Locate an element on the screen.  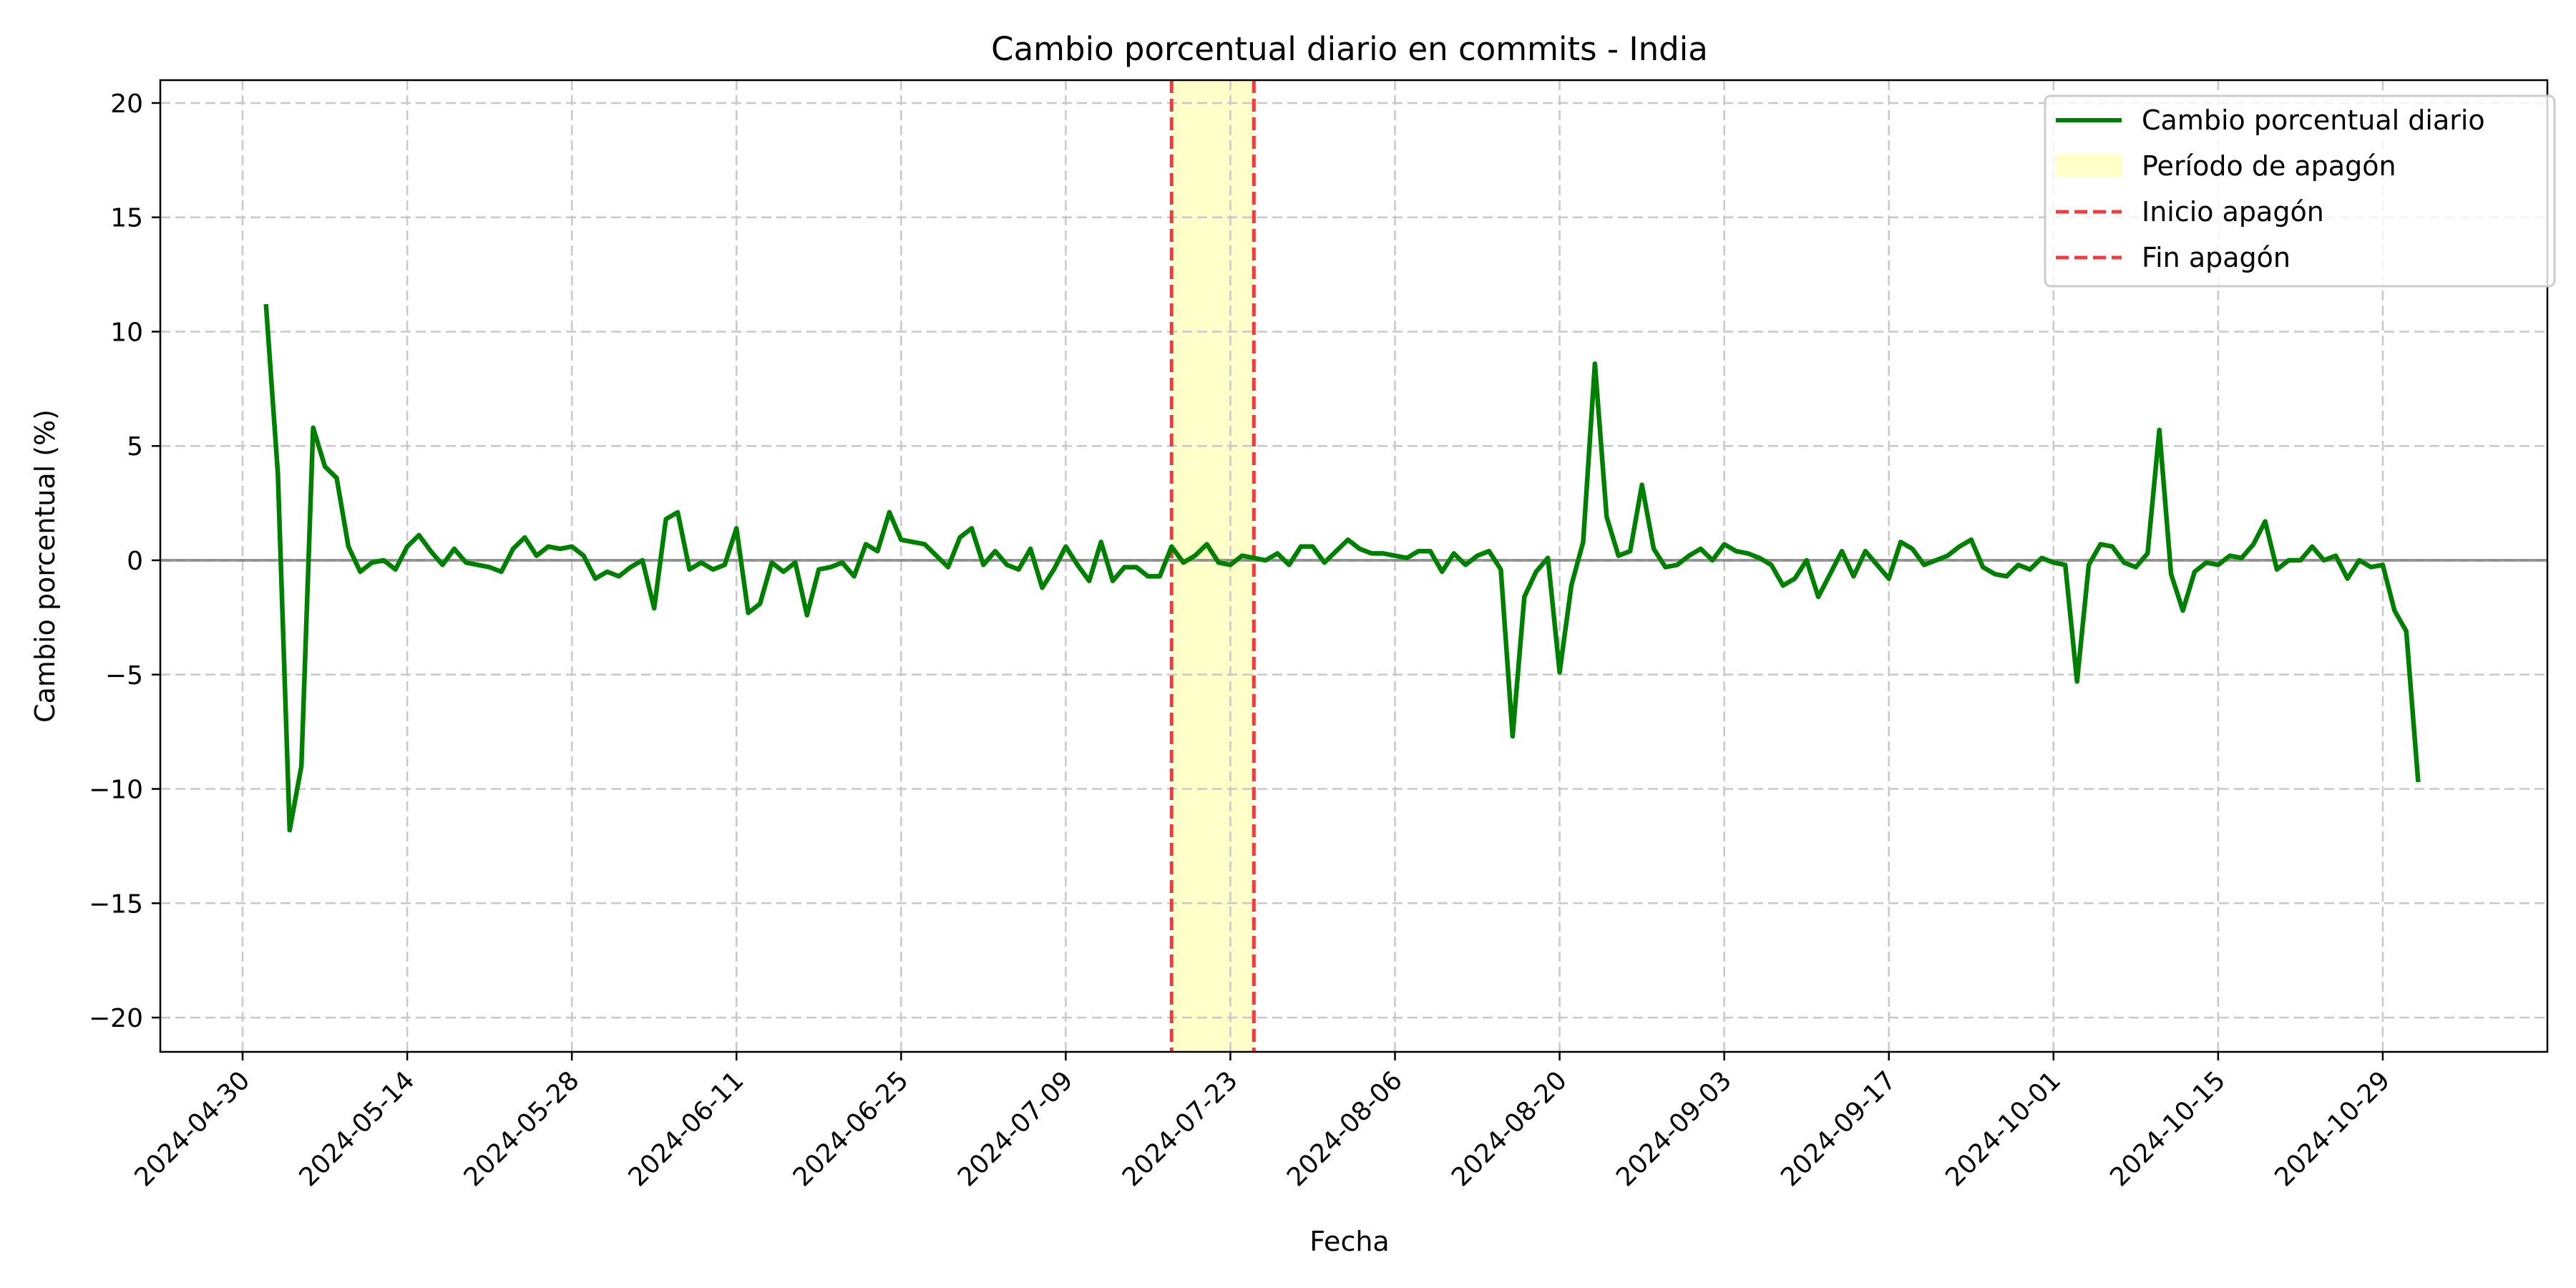
blackout-layer is located at coordinates (1212, 566).